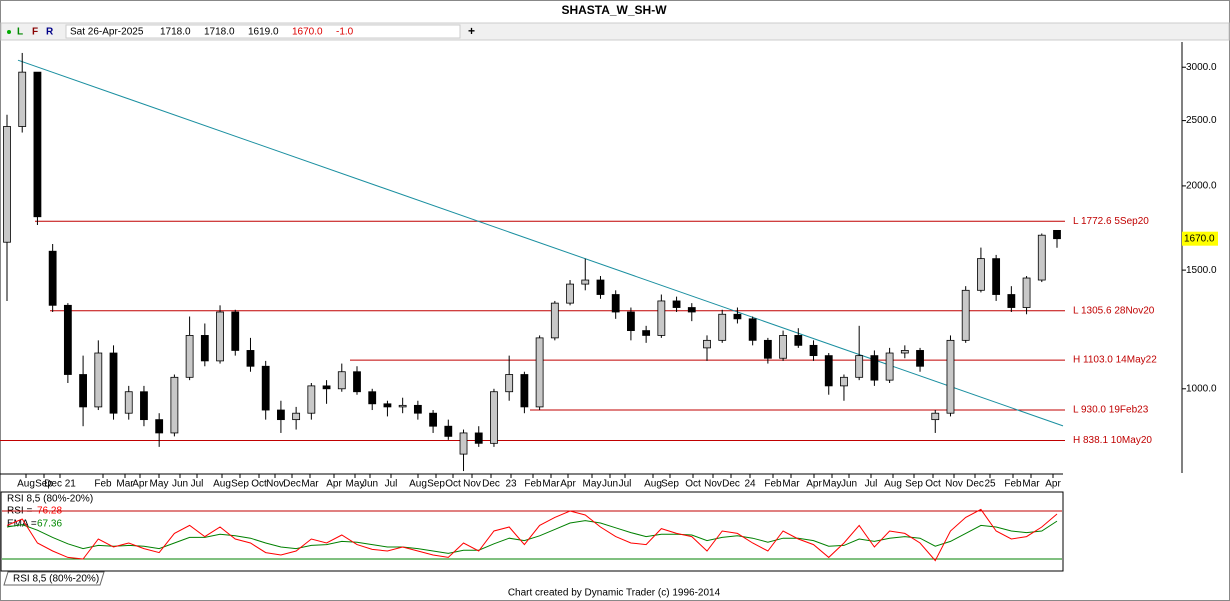  What do you see at coordinates (307, 32) in the screenshot?
I see `quote-close: 1670.0` at bounding box center [307, 32].